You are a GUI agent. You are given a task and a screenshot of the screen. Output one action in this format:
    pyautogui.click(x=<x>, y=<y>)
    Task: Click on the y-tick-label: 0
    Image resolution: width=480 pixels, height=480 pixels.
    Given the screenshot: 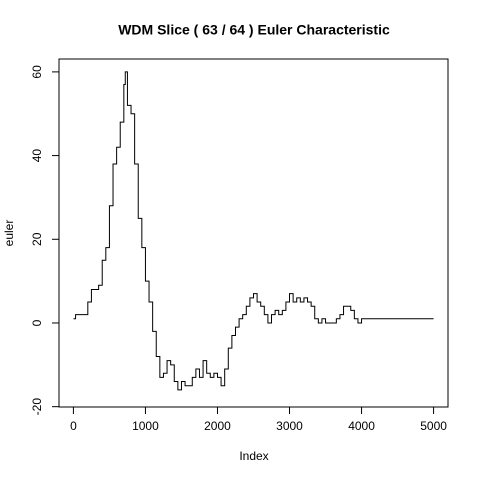 What is the action you would take?
    pyautogui.click(x=37, y=322)
    